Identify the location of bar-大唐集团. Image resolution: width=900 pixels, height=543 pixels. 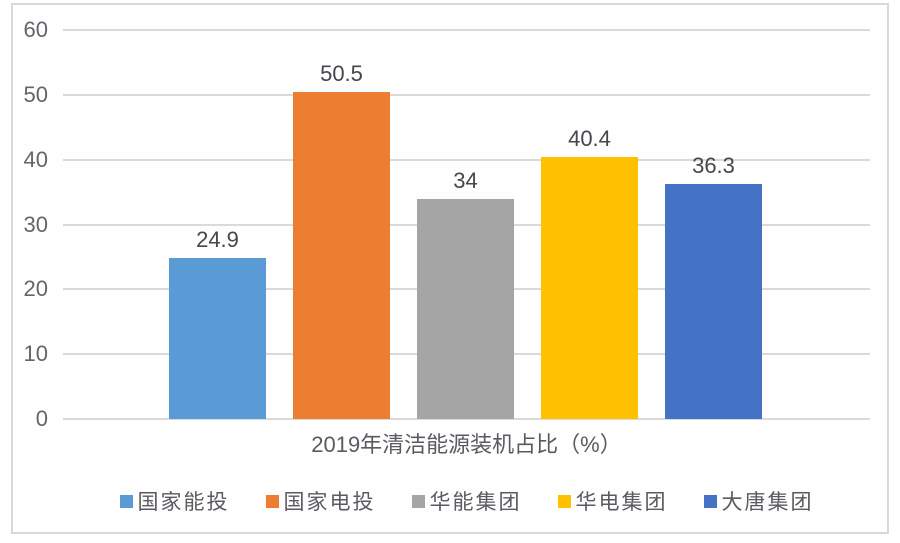
(713, 301).